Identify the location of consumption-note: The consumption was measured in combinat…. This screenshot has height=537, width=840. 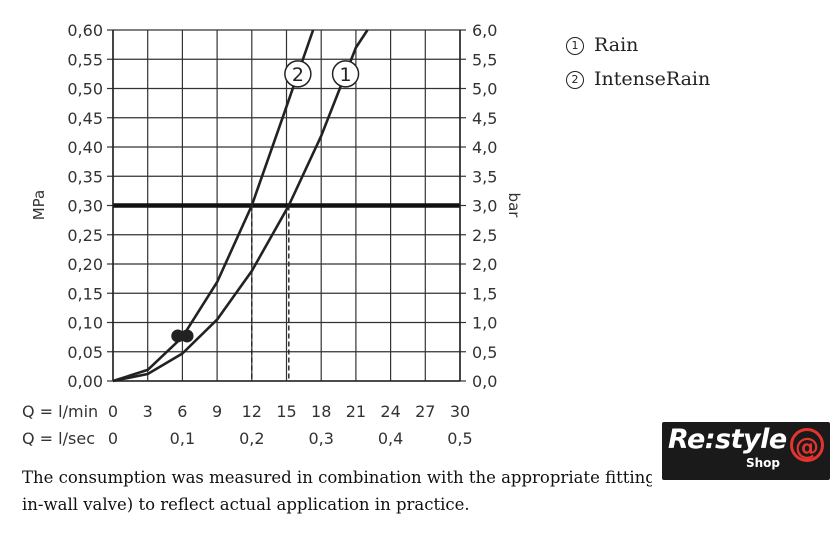
(337, 494).